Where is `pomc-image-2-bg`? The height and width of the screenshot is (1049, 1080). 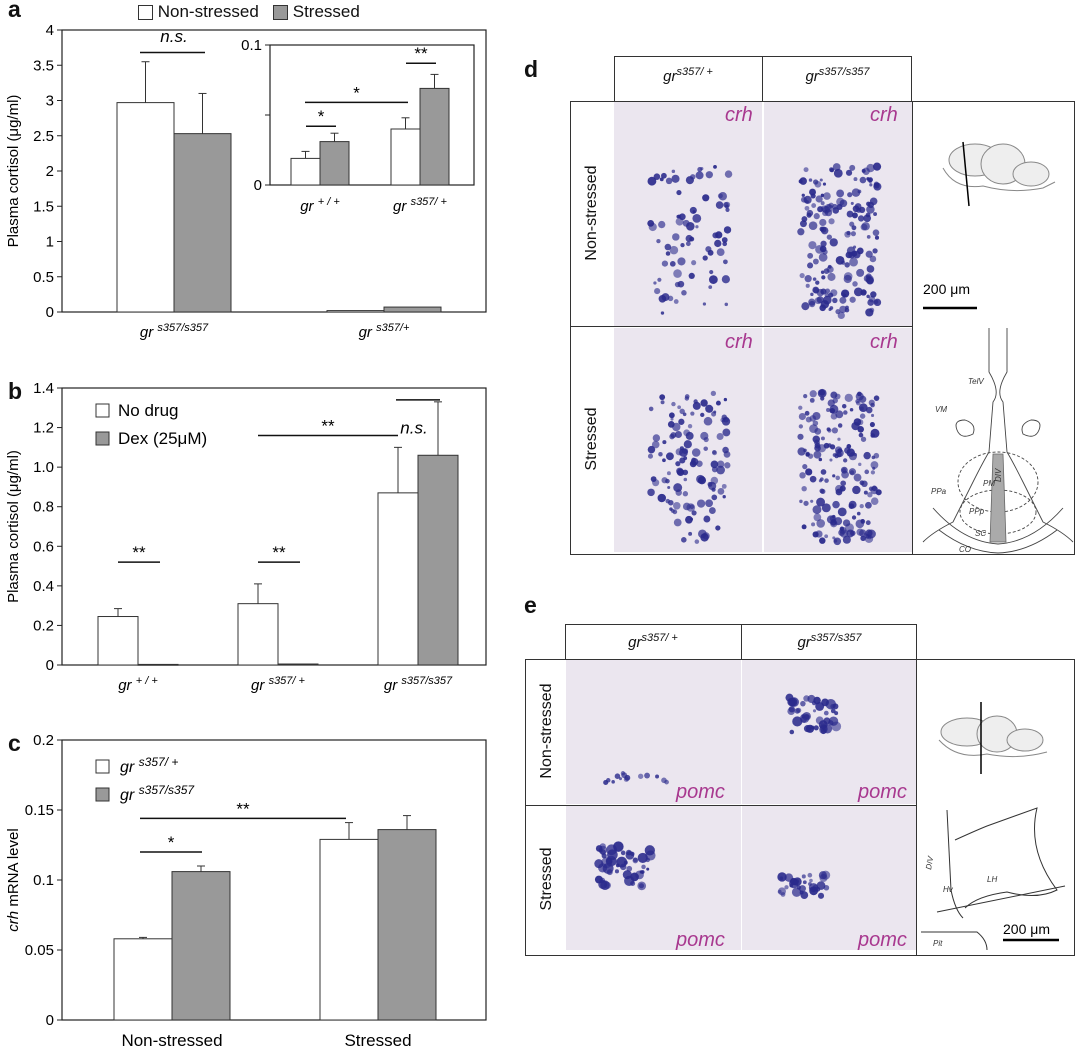 pomc-image-2-bg is located at coordinates (653, 878).